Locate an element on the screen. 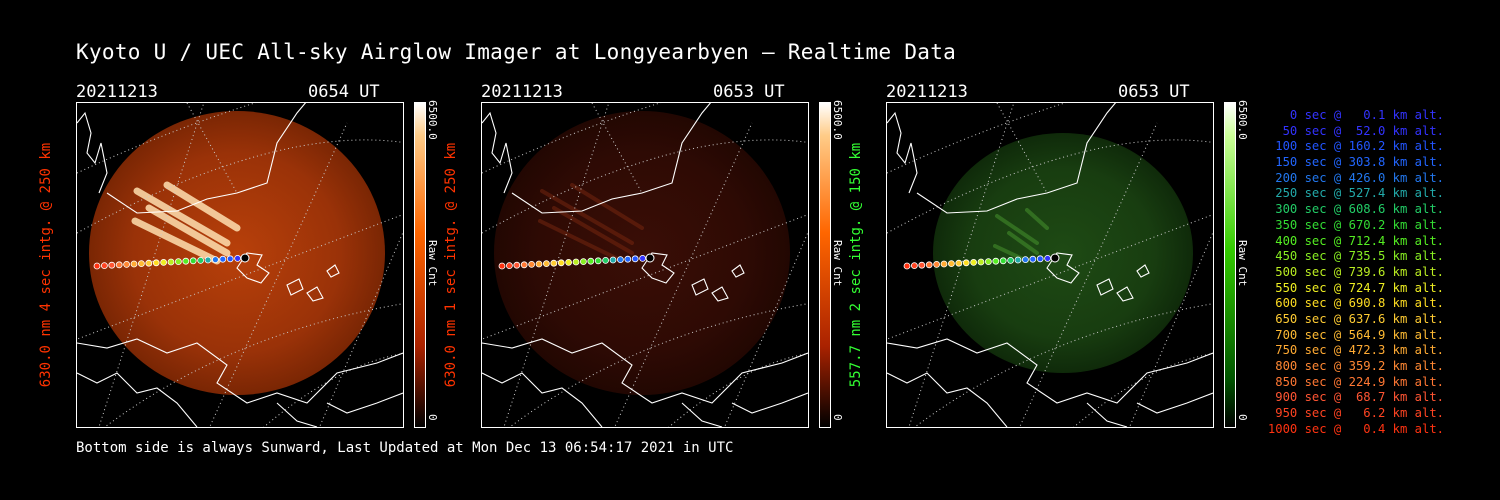  legend-row: 450 sec @ 735.5 km alt. is located at coordinates (1359, 256).